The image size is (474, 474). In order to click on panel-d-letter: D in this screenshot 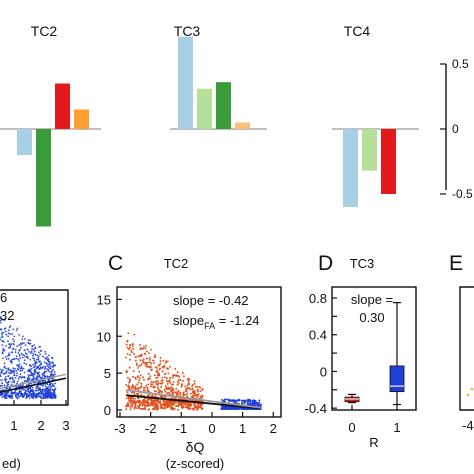, I will do `click(325, 263)`.